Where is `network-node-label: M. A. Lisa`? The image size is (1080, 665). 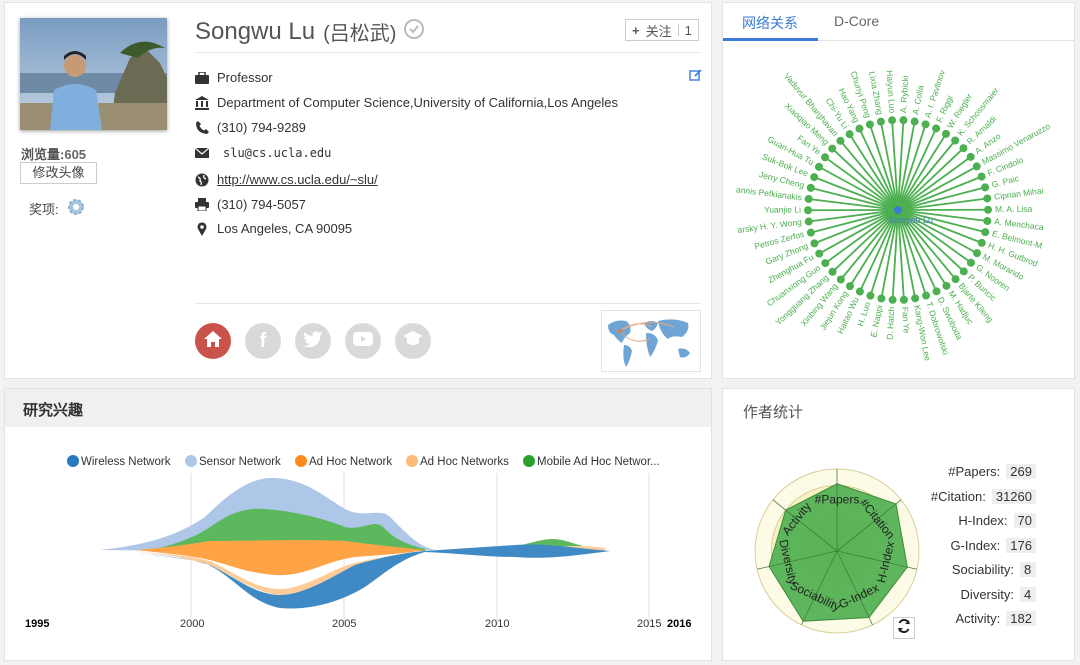
network-node-label: M. A. Lisa is located at coordinates (1014, 209).